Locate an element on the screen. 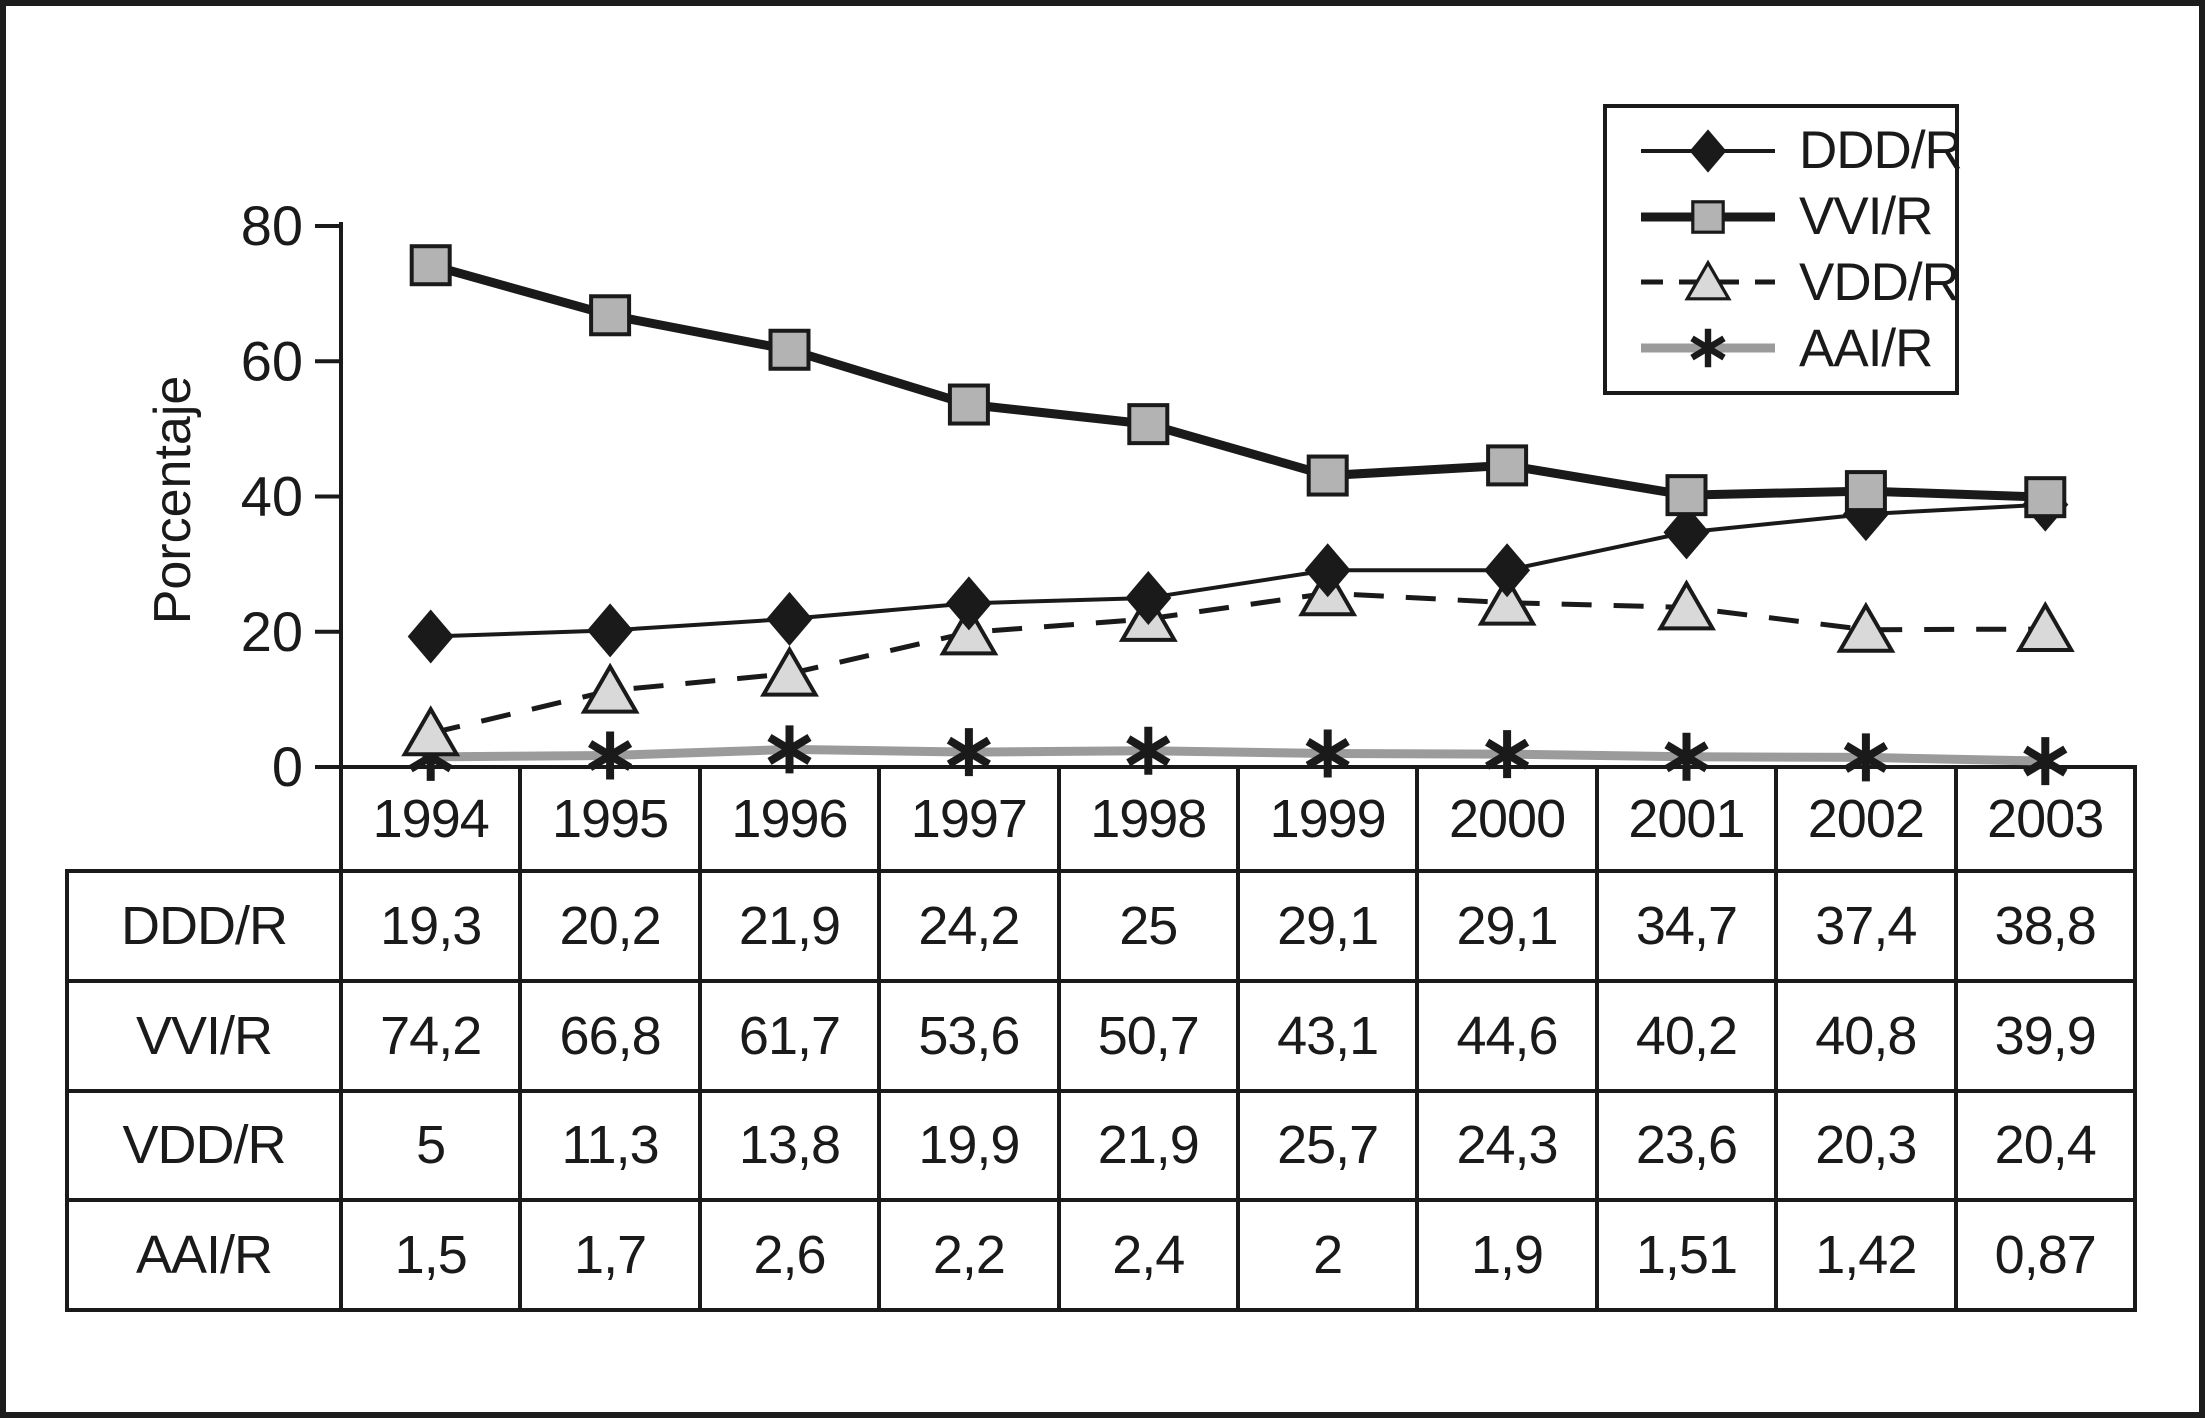 The width and height of the screenshot is (2205, 1418). table-cell: 19,9 is located at coordinates (969, 1145).